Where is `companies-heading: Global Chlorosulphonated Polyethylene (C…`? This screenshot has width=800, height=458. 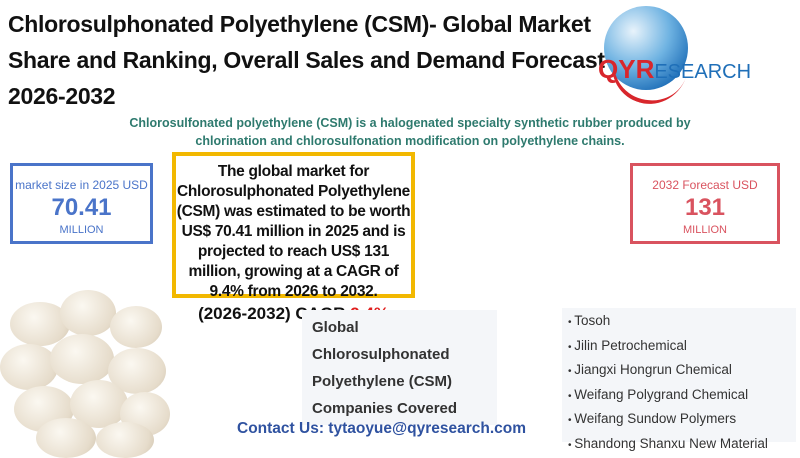
companies-heading: Global Chlorosulphonated Polyethylene (C… is located at coordinates (399, 367).